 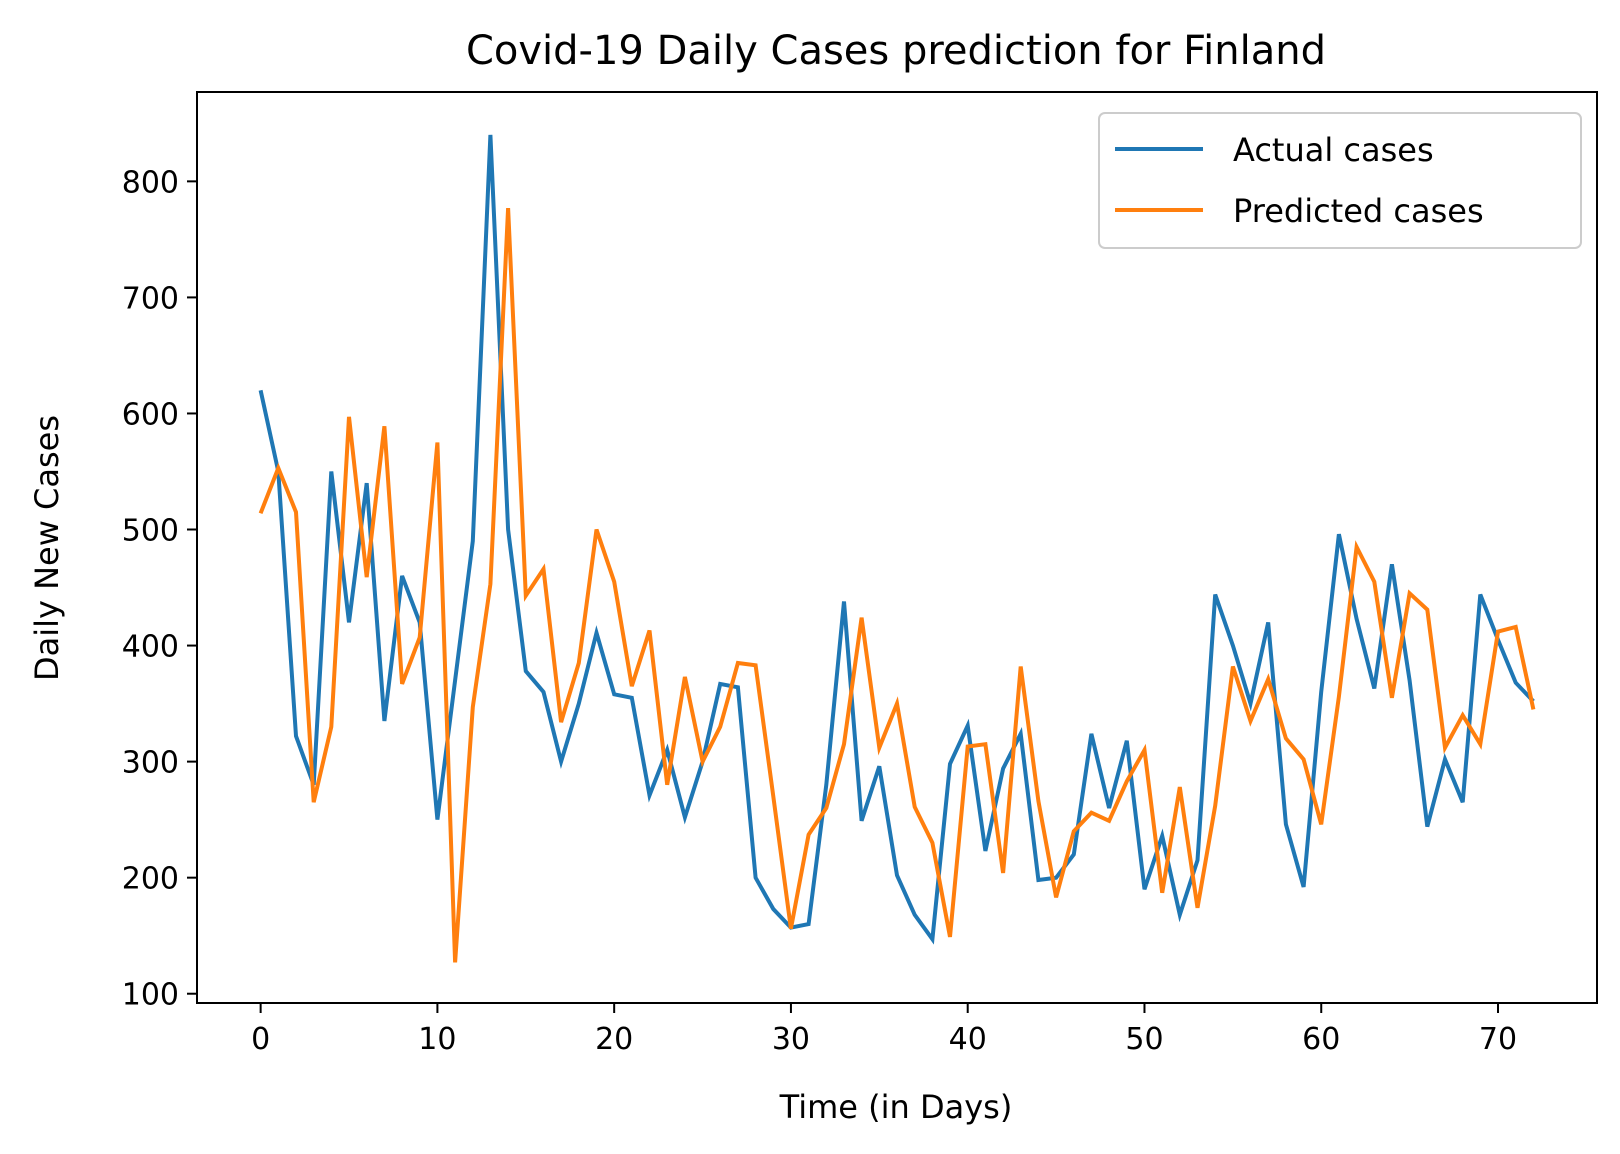 What do you see at coordinates (150, 647) in the screenshot?
I see `y-tick-label: 400` at bounding box center [150, 647].